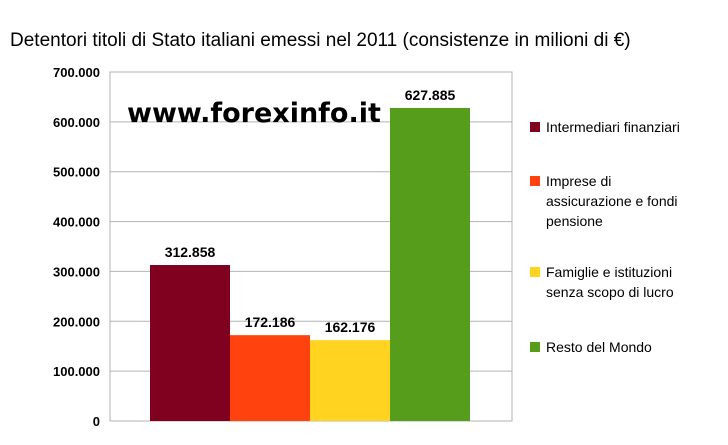 The height and width of the screenshot is (445, 728). I want to click on y-tick-label: 100.000, so click(76, 371).